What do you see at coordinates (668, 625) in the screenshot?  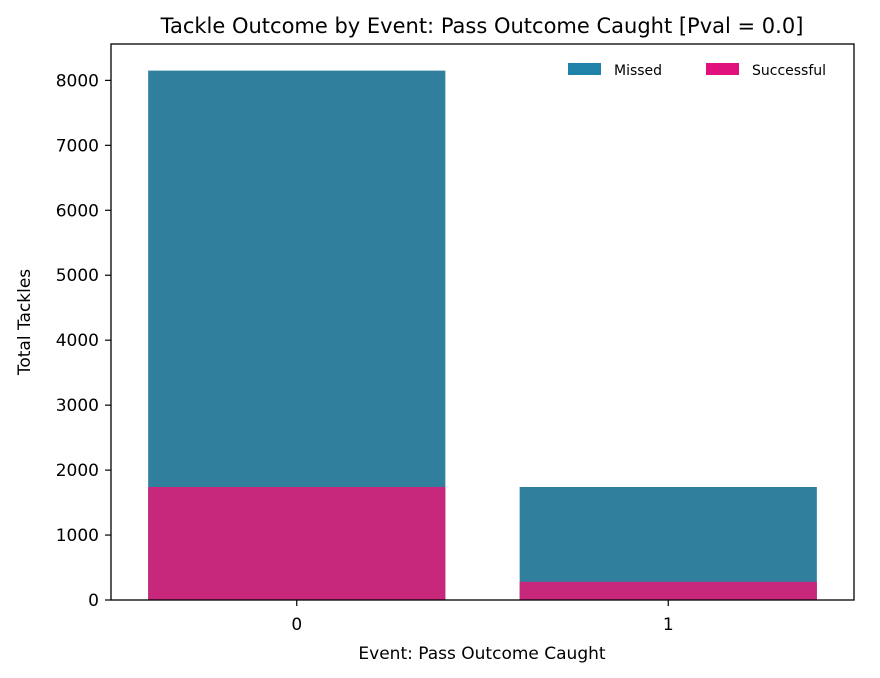 I see `x-tick-label: 1` at bounding box center [668, 625].